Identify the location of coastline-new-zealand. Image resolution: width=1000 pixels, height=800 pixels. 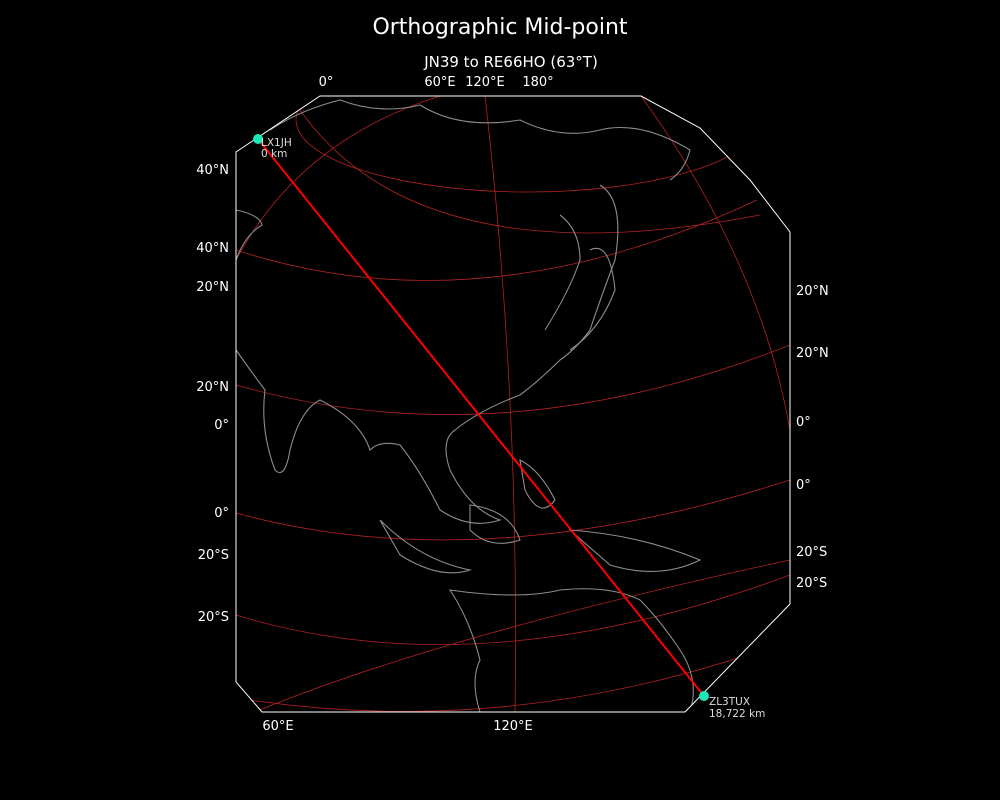
(730, 675).